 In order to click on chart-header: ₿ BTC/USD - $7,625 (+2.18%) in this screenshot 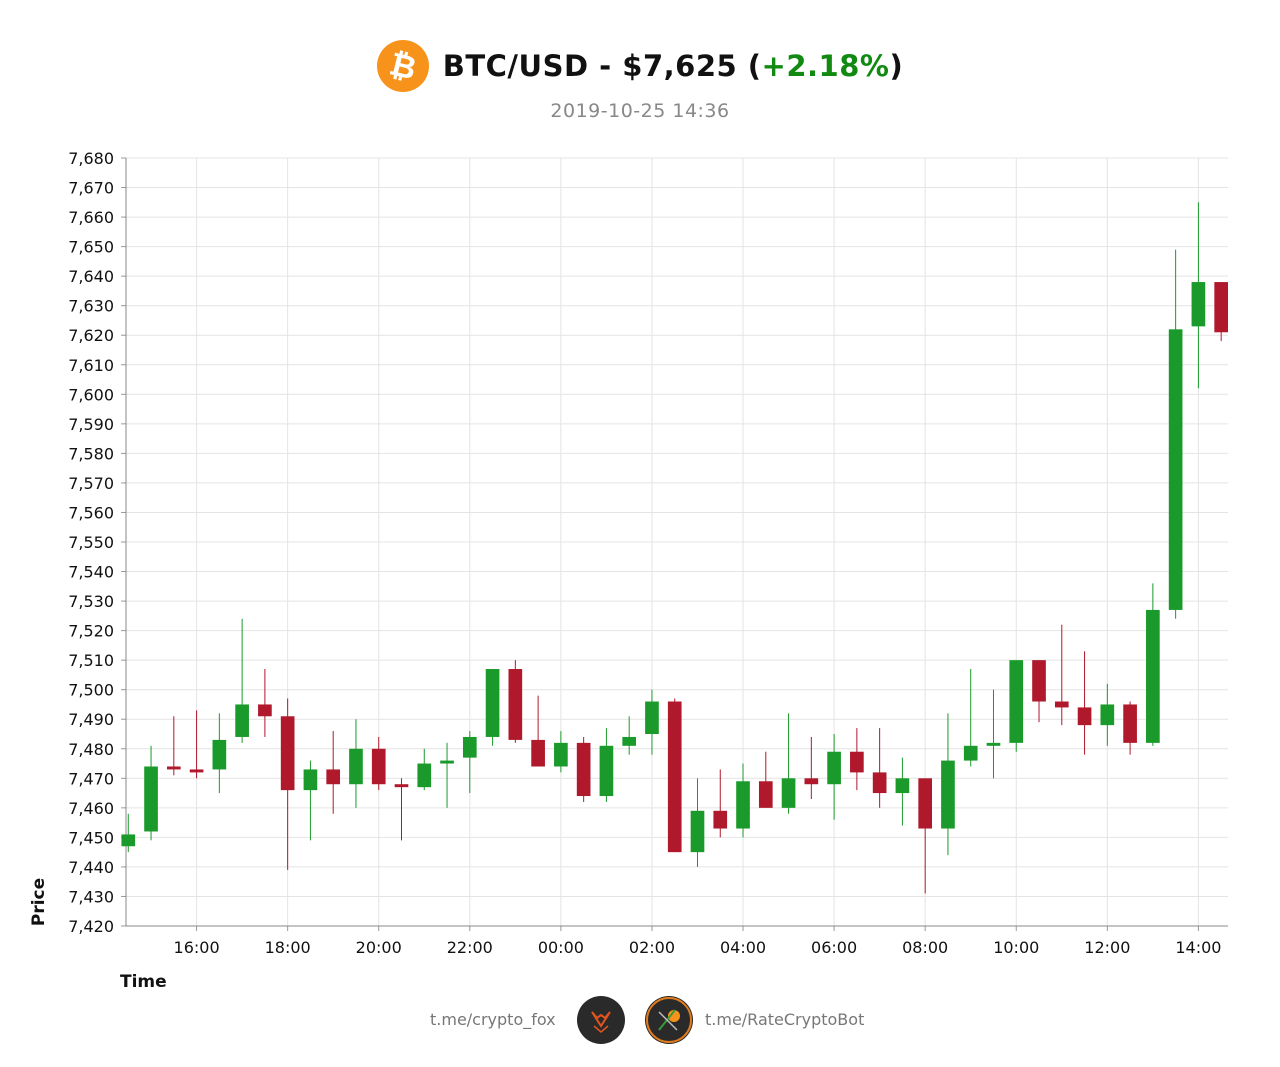, I will do `click(640, 66)`.